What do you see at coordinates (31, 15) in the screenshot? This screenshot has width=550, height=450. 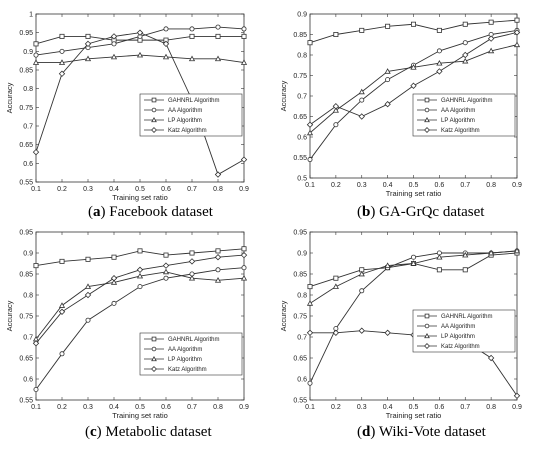 I see `y-tick-label: 1` at bounding box center [31, 15].